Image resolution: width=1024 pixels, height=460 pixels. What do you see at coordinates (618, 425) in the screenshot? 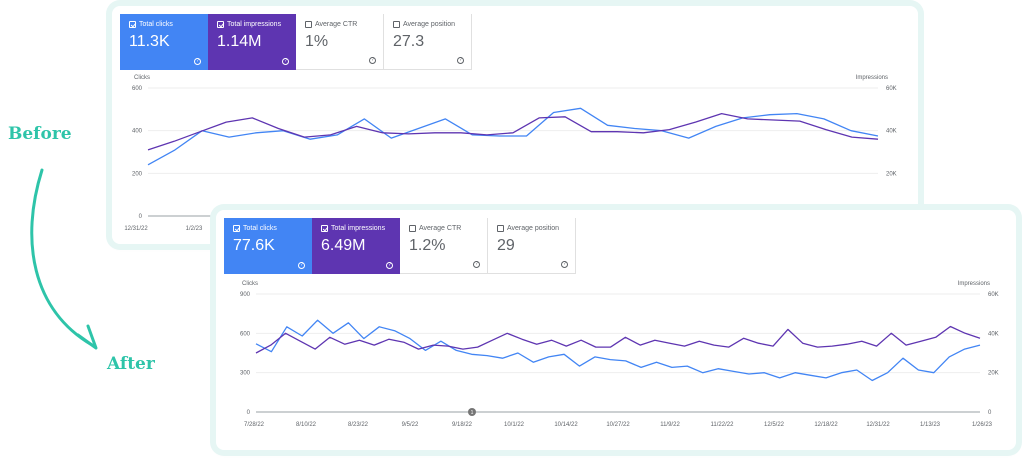
I see `x-tick-label: 10/27/22` at bounding box center [618, 425].